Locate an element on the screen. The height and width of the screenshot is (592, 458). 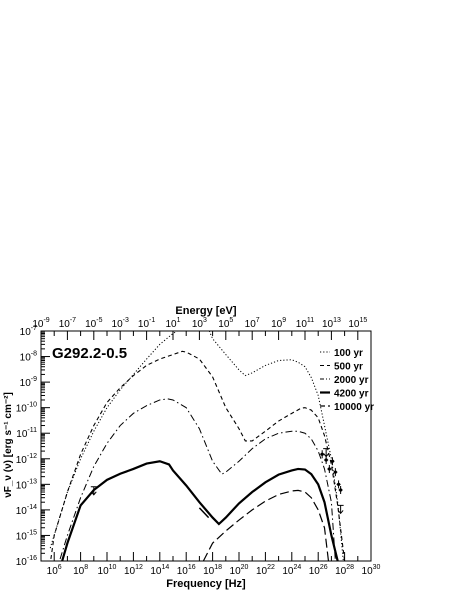
x-tick-label: 10¹⁸ is located at coordinates (212, 570).